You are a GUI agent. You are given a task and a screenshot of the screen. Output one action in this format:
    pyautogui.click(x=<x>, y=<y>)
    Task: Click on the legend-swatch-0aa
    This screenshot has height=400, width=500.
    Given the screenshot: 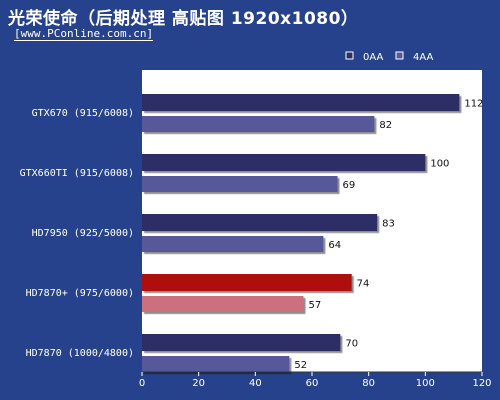 What is the action you would take?
    pyautogui.click(x=349, y=55)
    